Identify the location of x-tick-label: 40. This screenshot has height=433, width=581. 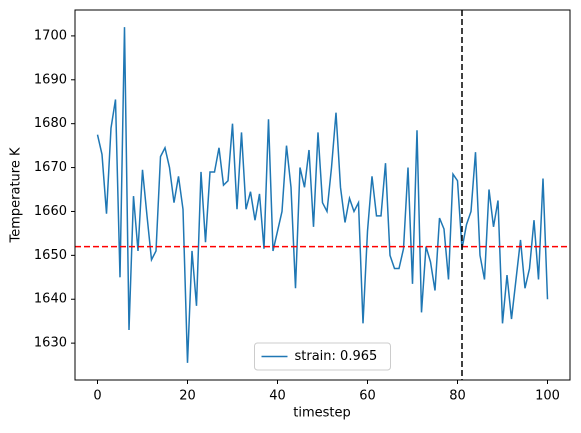
(277, 396).